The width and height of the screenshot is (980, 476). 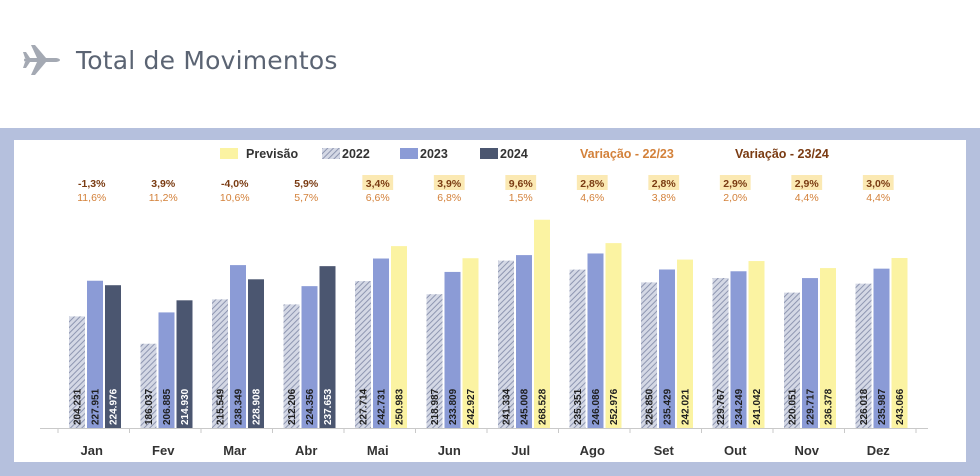 What do you see at coordinates (149, 406) in the screenshot?
I see `bar-value-label: 186.037` at bounding box center [149, 406].